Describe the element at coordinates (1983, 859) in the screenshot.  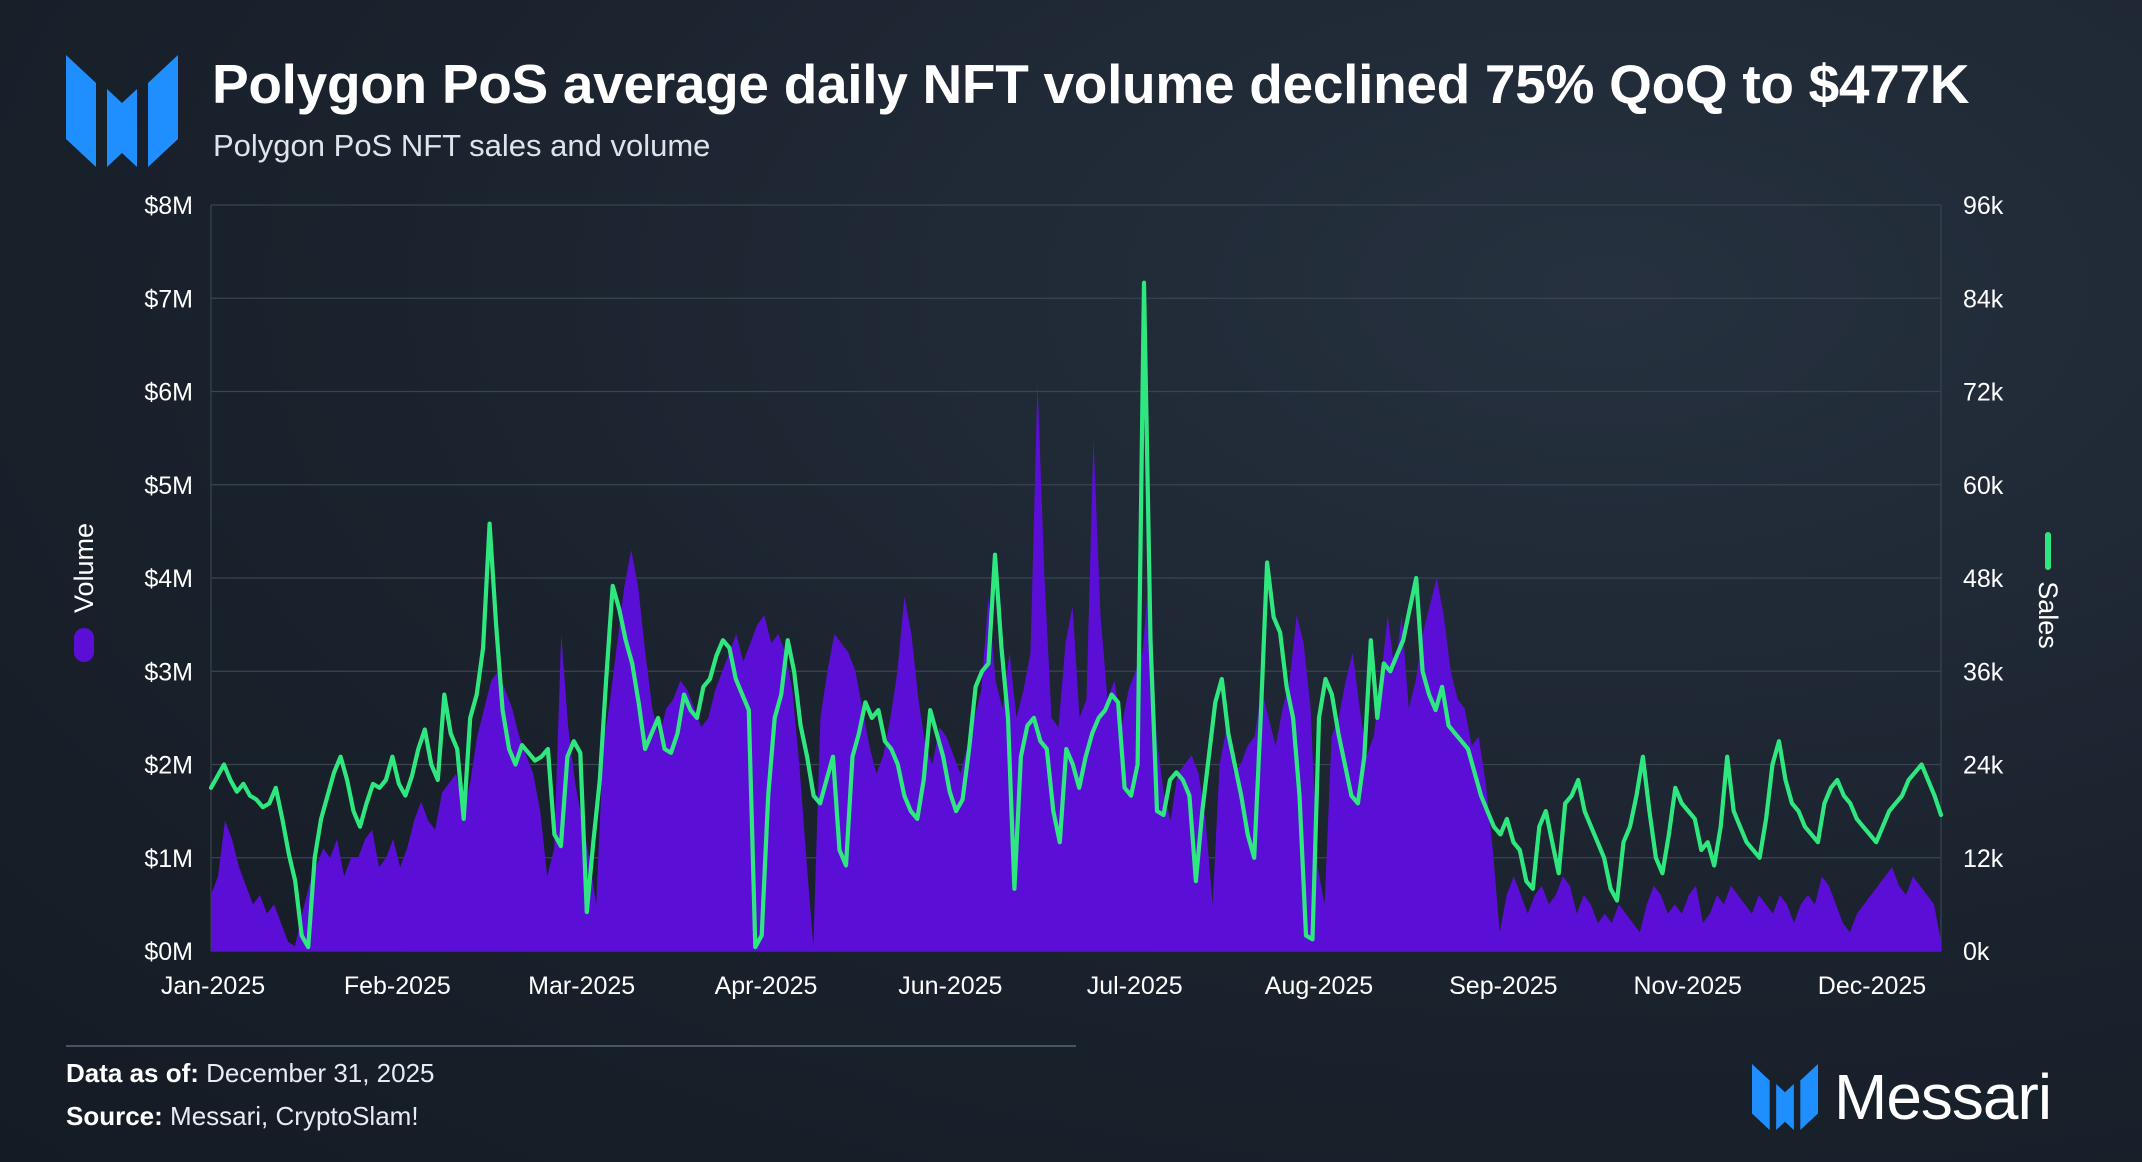
I see `right-axis-tick-label: 12k` at that location.